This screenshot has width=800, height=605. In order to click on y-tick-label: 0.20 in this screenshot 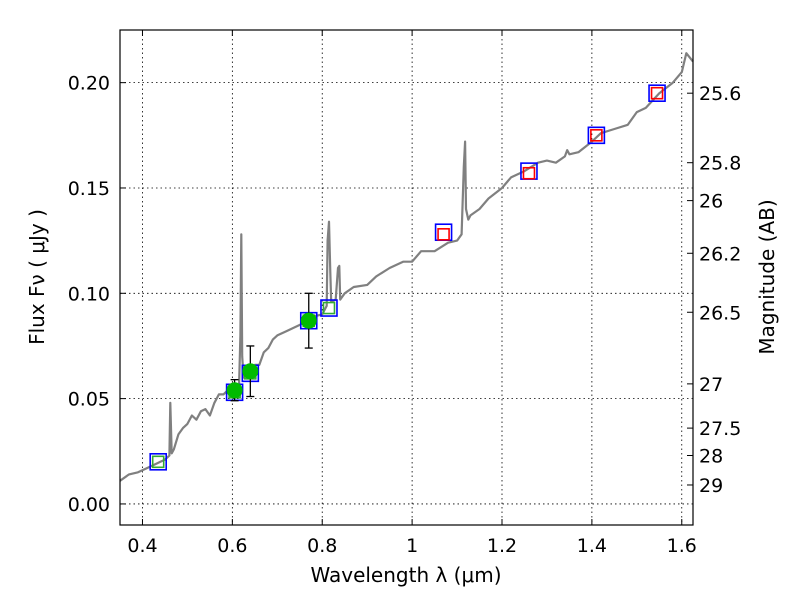, I will do `click(89, 84)`.